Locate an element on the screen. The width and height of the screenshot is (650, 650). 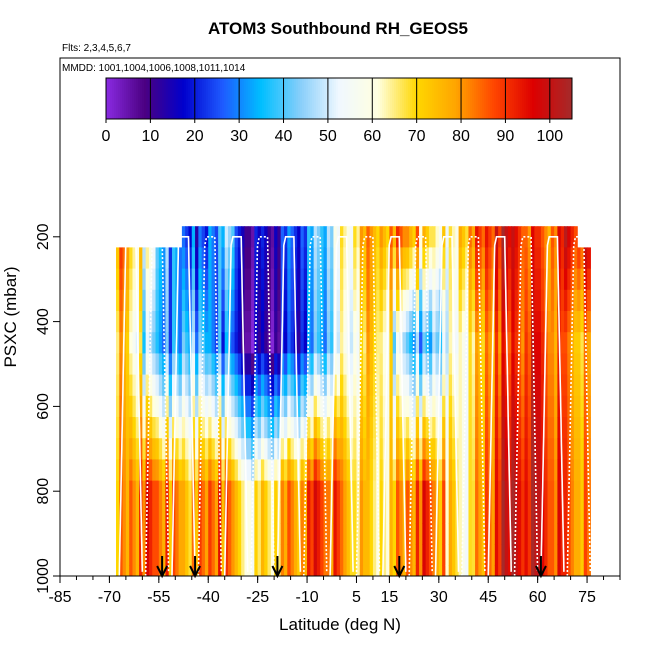
colorbar-tick-label: 90 is located at coordinates (506, 136).